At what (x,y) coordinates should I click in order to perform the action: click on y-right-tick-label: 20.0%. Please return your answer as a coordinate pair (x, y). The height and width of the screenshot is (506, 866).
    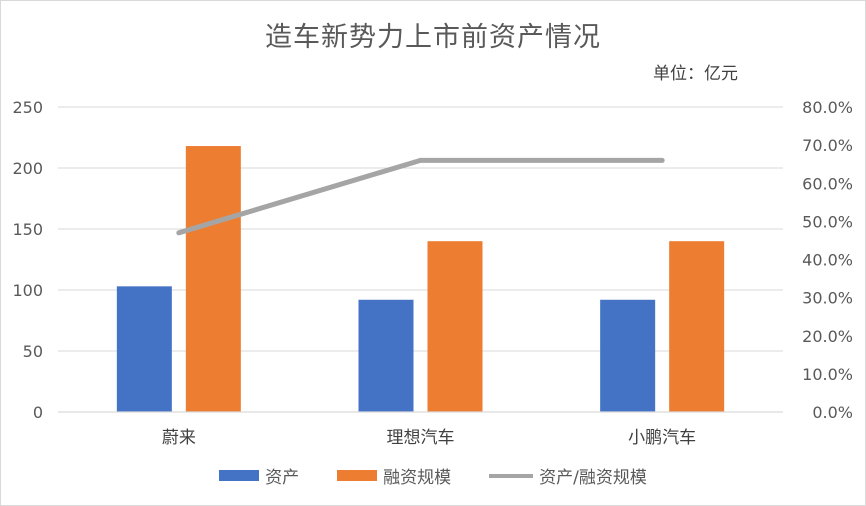
    Looking at the image, I should click on (827, 336).